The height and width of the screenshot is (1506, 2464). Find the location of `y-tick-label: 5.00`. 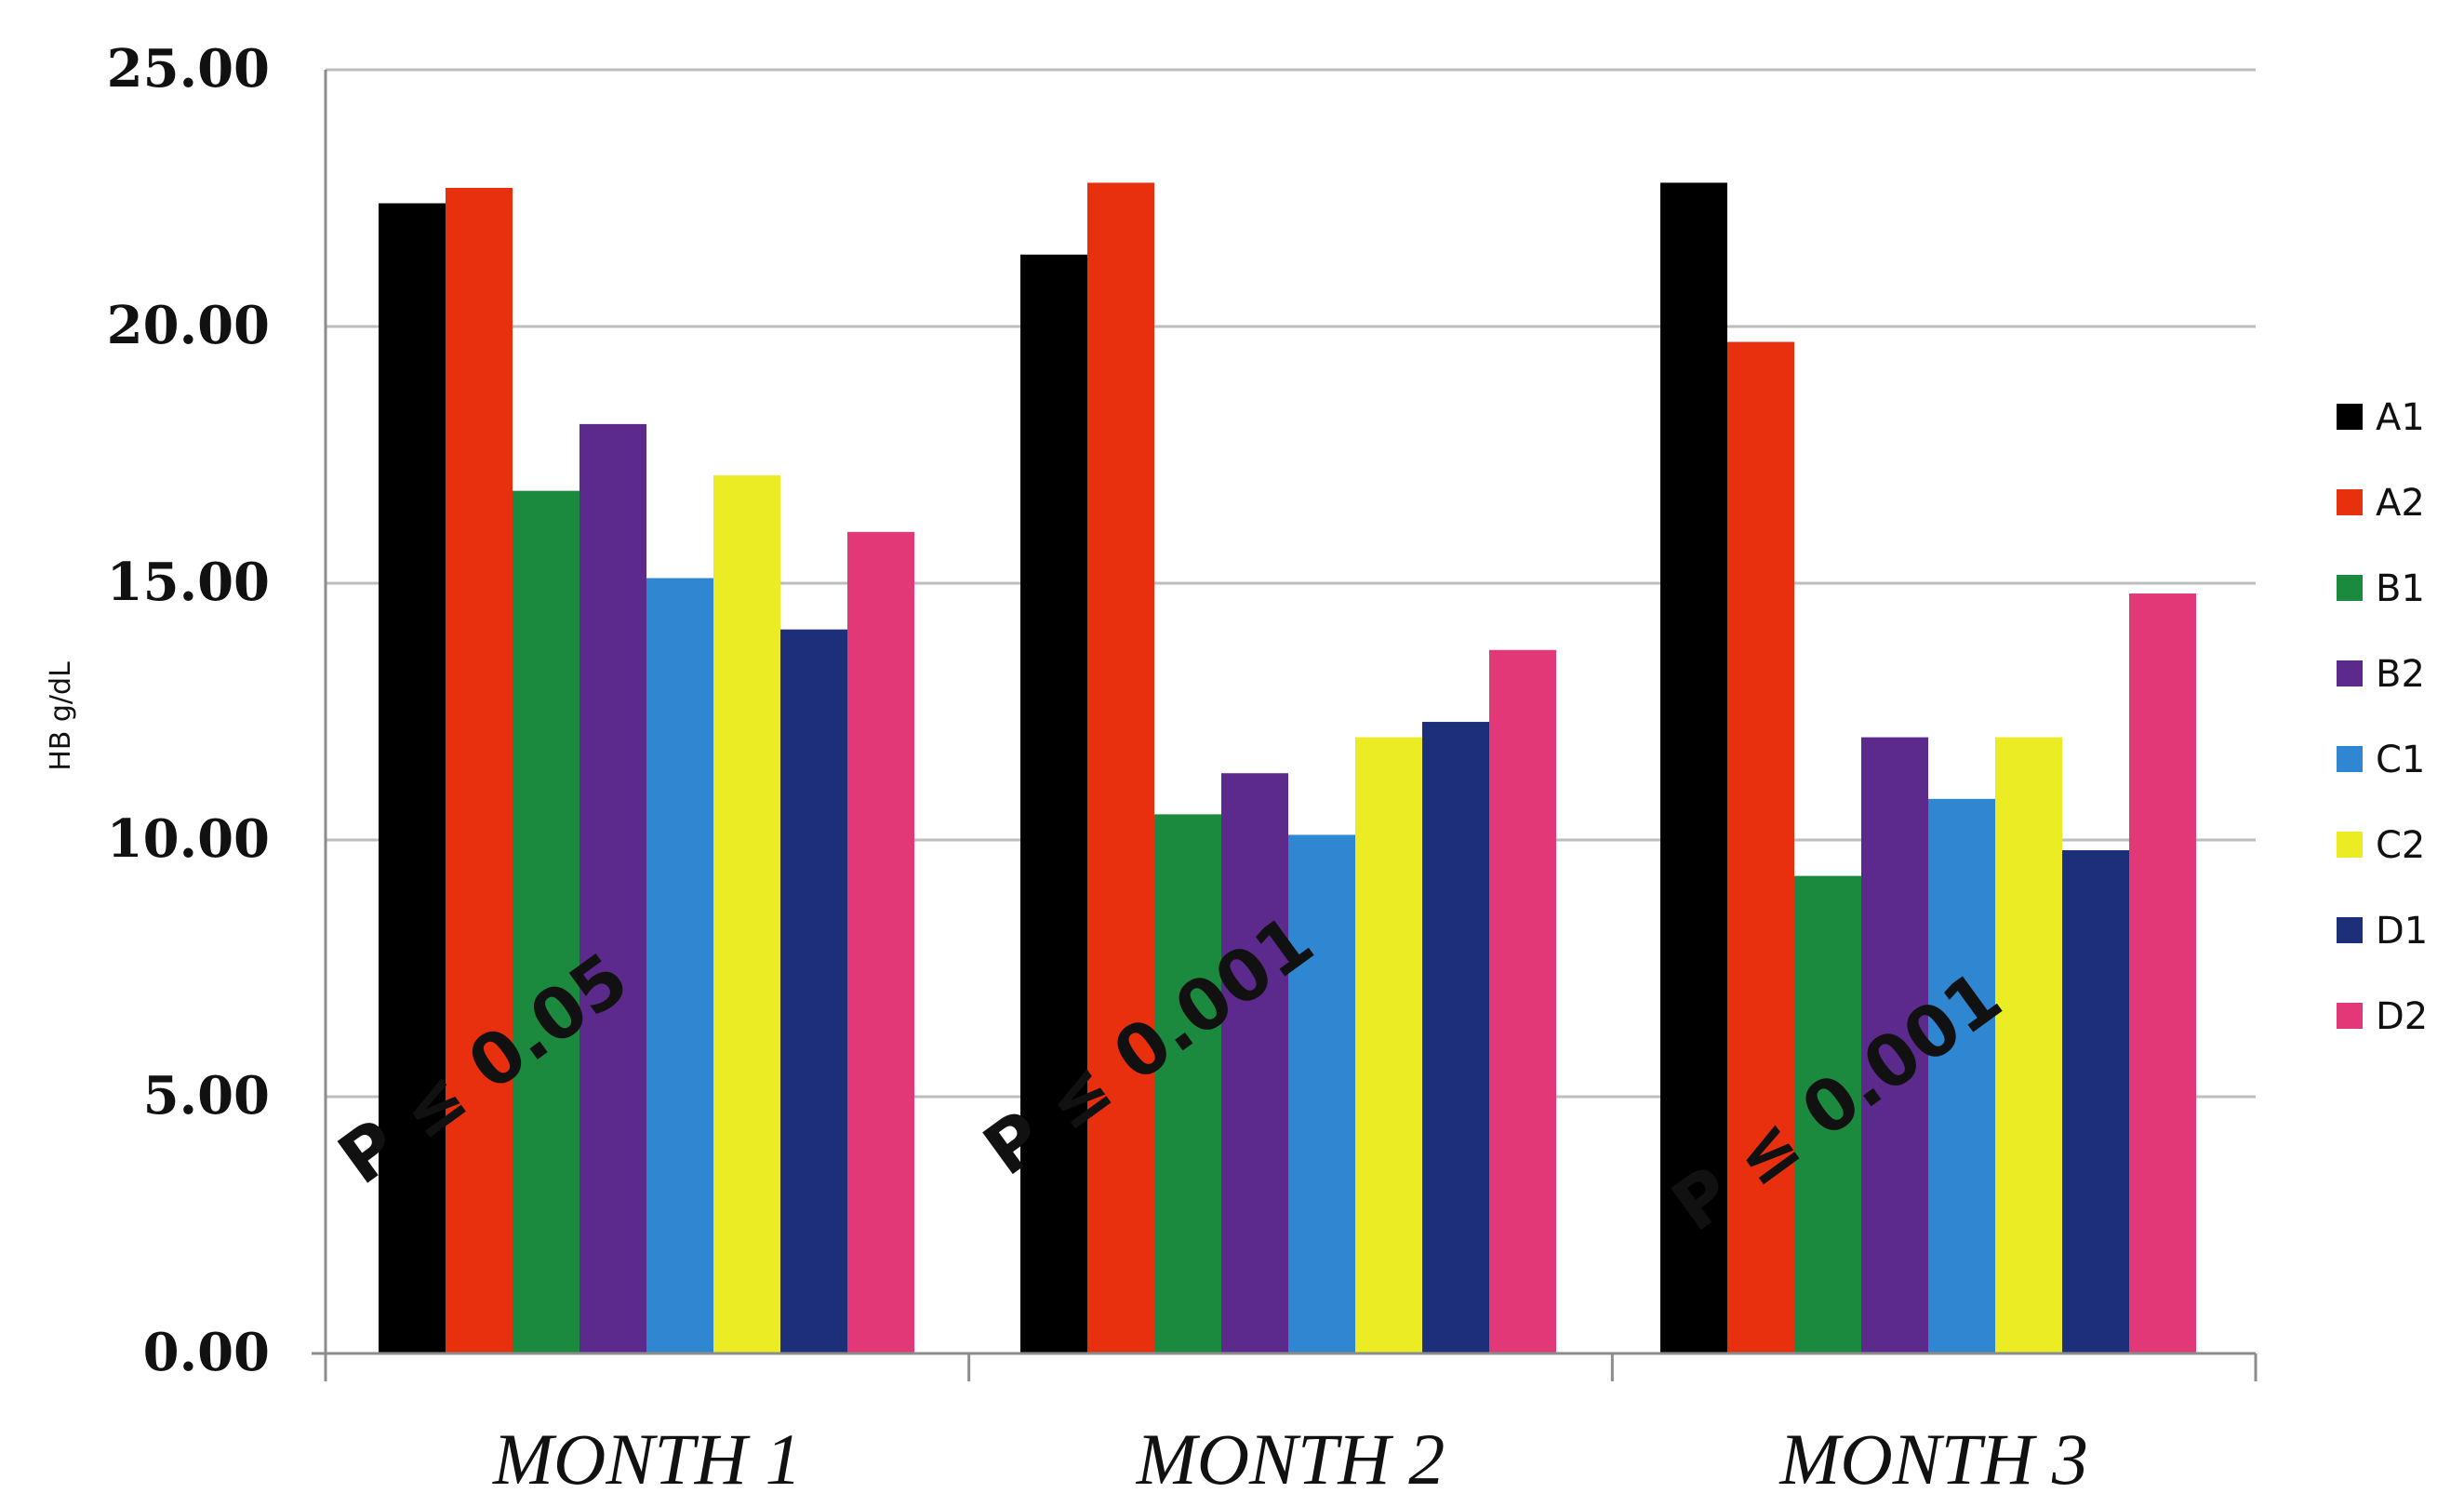

y-tick-label: 5.00 is located at coordinates (206, 1095).